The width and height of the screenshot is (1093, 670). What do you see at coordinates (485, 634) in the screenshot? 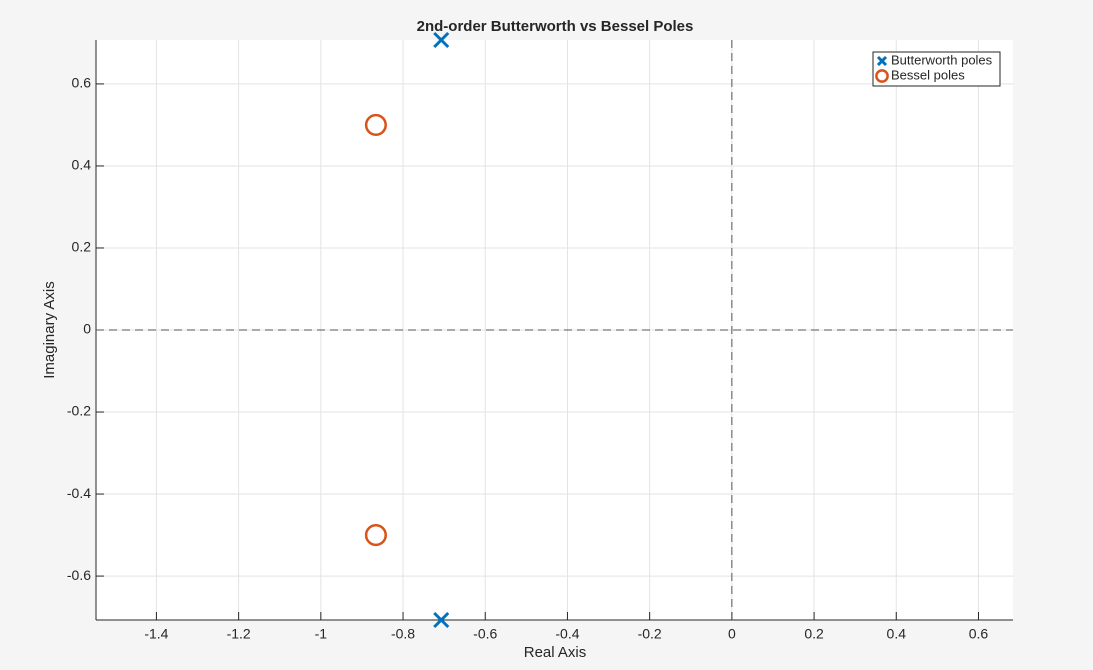
I see `x-tick-label: -0.6` at bounding box center [485, 634].